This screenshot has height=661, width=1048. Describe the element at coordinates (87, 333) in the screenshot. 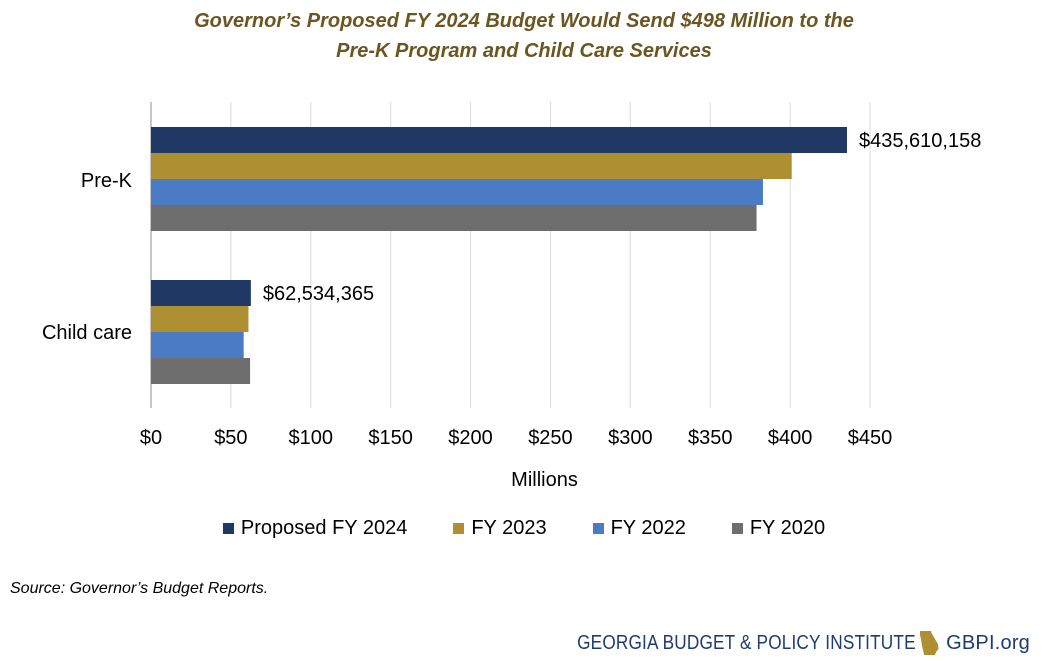

I see `category-label: Child care` at that location.